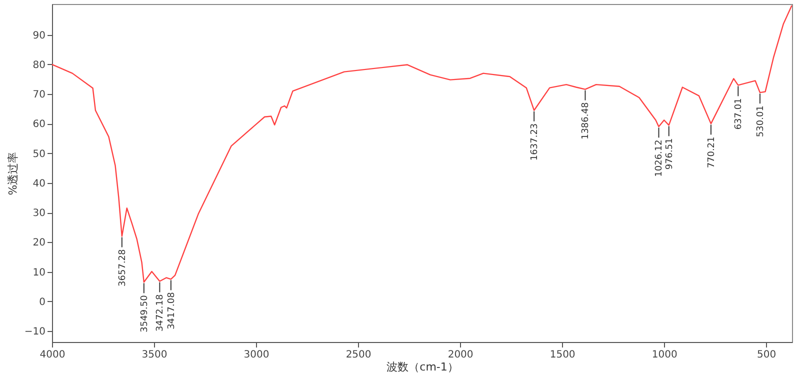 This screenshot has height=376, width=800. I want to click on x-tick-label: 3500, so click(155, 355).